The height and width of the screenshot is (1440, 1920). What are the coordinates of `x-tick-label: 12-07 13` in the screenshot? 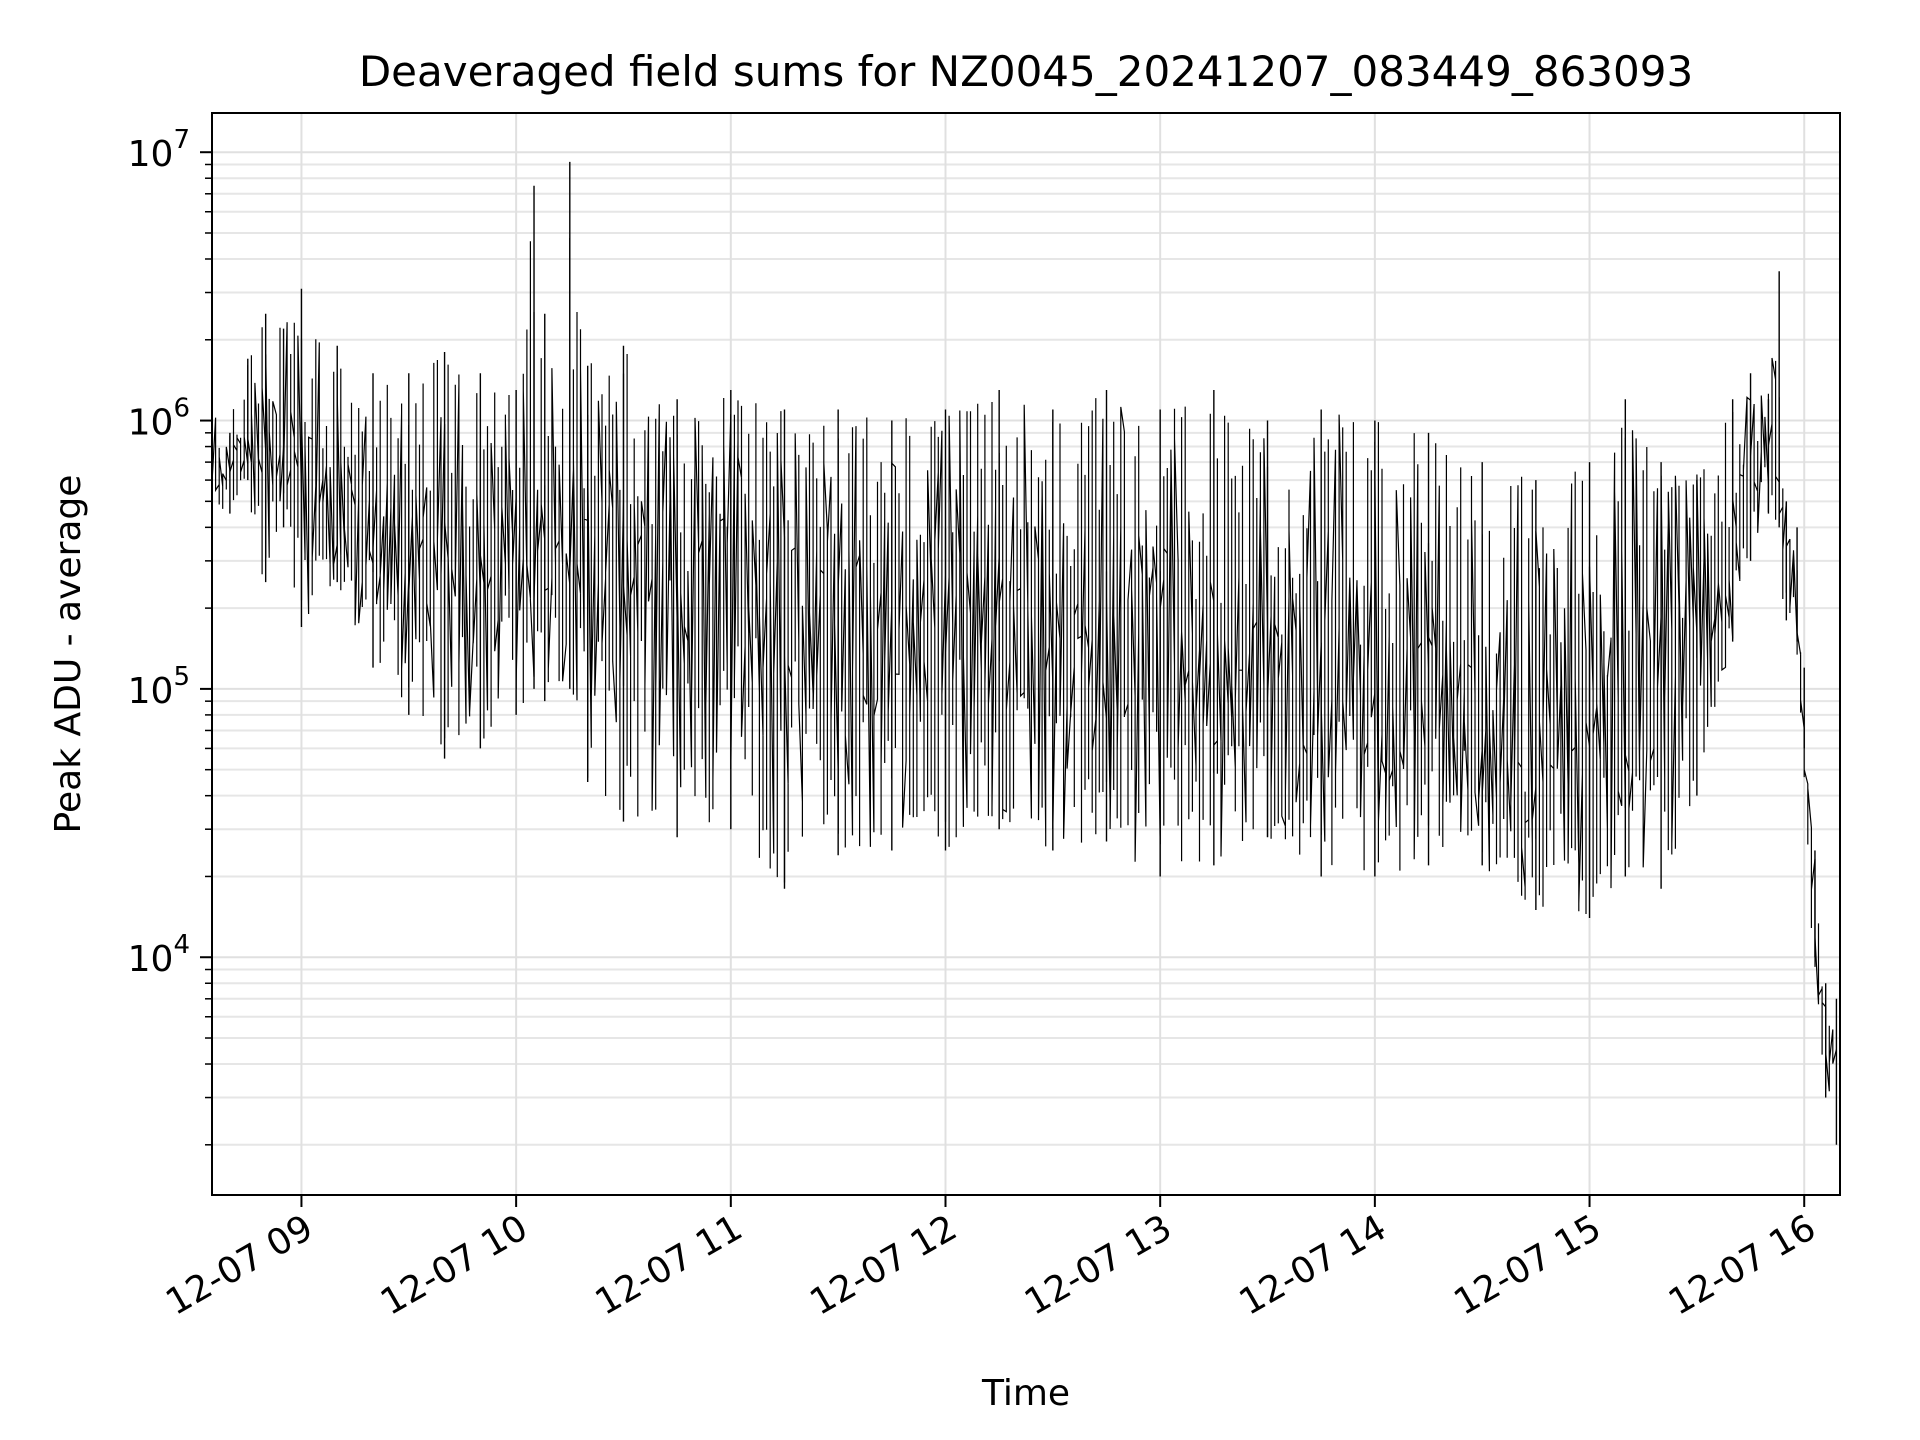 It's located at (1098, 1265).